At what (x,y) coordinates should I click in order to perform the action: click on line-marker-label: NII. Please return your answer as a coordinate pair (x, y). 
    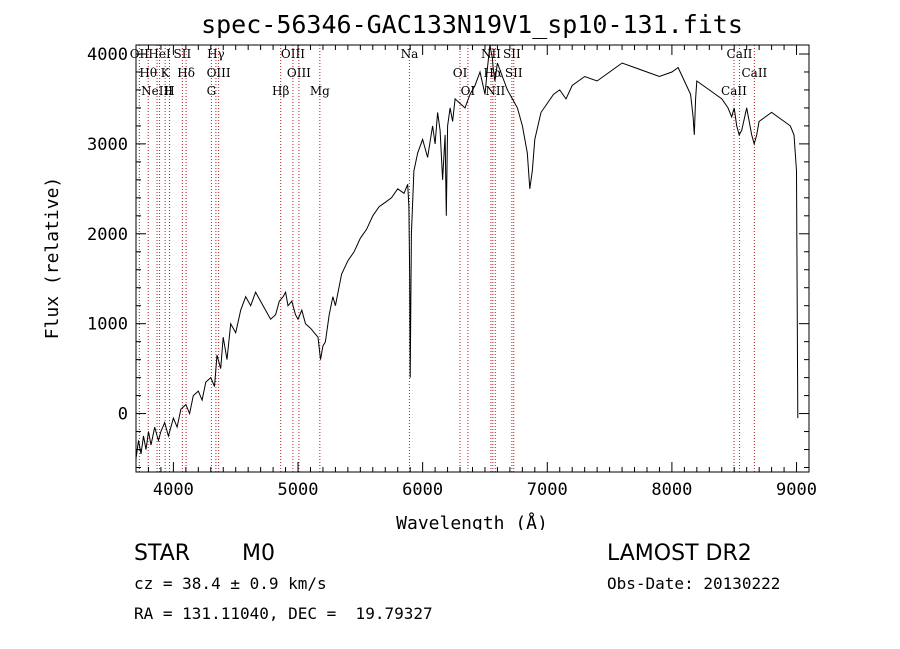
    Looking at the image, I should click on (495, 91).